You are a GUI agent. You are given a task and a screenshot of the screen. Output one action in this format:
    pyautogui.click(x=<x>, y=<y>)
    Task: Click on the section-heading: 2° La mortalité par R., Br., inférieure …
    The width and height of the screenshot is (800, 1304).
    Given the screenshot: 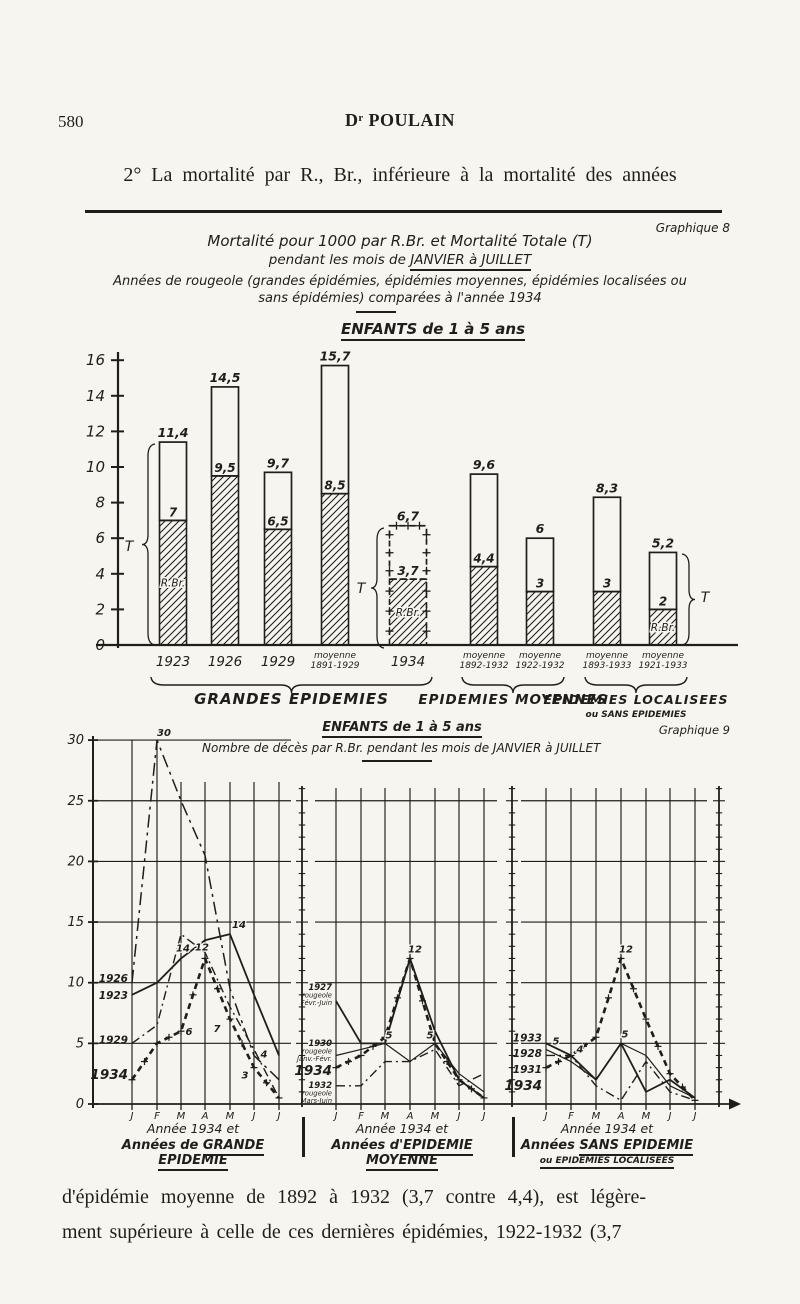 What is the action you would take?
    pyautogui.click(x=400, y=175)
    